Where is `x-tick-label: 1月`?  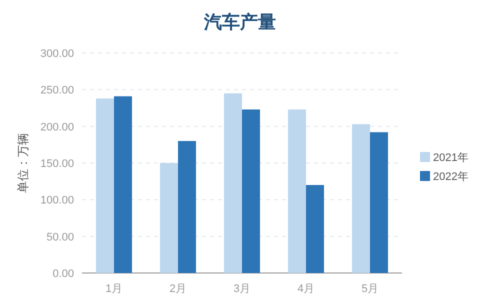
x-tick-label: 1月 is located at coordinates (114, 289).